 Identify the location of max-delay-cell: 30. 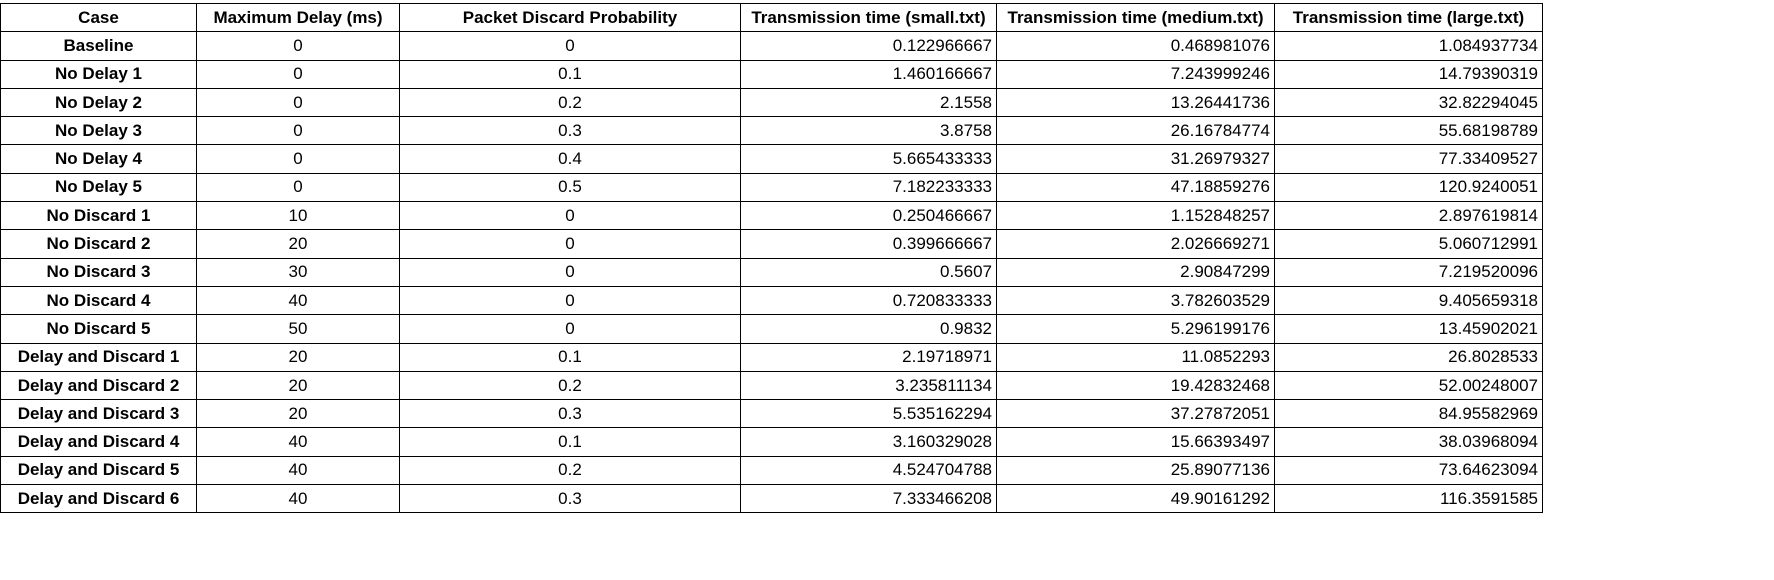
(298, 272).